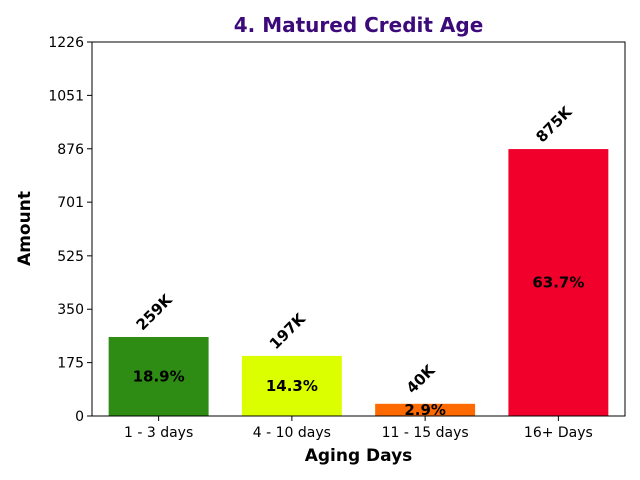 The height and width of the screenshot is (480, 640). I want to click on y-tick-label-5: 701, so click(70, 203).